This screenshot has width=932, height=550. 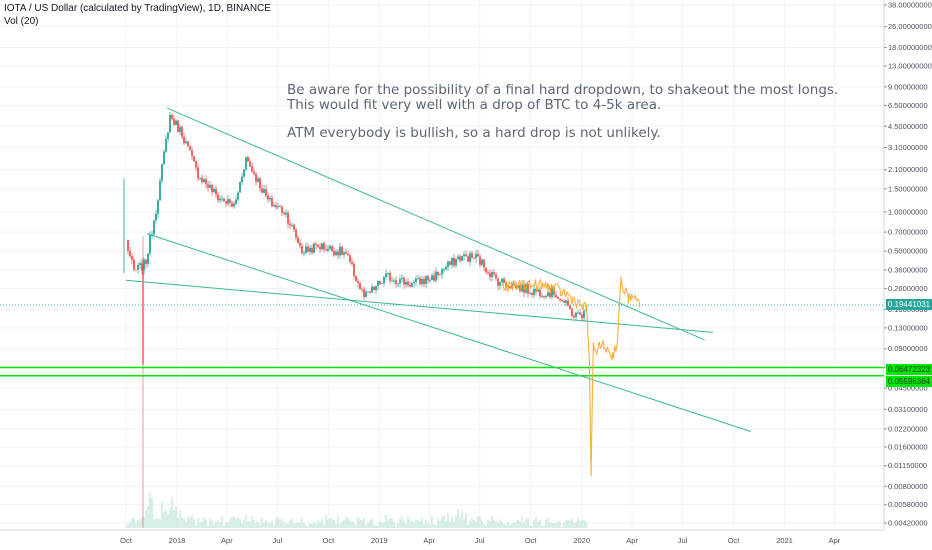 What do you see at coordinates (908, 348) in the screenshot?
I see `y-tick-label: 0.09000000` at bounding box center [908, 348].